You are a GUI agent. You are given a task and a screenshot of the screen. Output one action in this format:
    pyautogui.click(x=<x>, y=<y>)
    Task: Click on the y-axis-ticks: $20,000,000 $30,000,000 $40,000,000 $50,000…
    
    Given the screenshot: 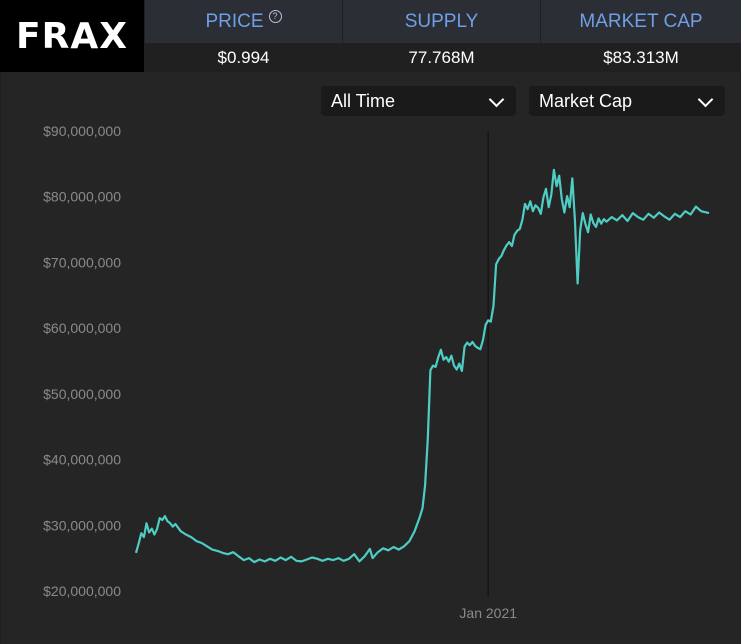 What is the action you would take?
    pyautogui.click(x=82, y=361)
    